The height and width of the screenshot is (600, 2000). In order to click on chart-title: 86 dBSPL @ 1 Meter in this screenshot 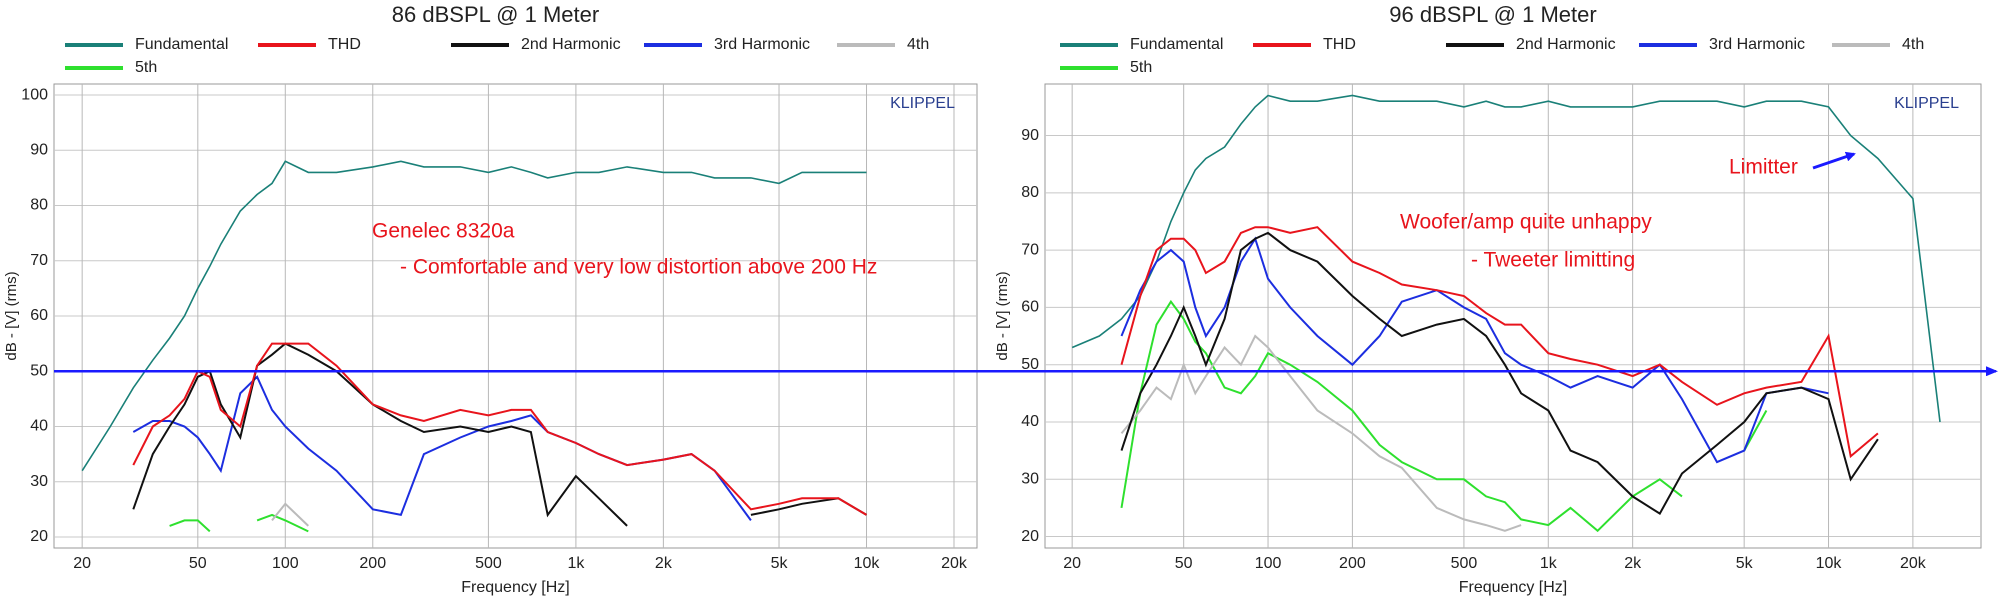, I will do `click(495, 14)`.